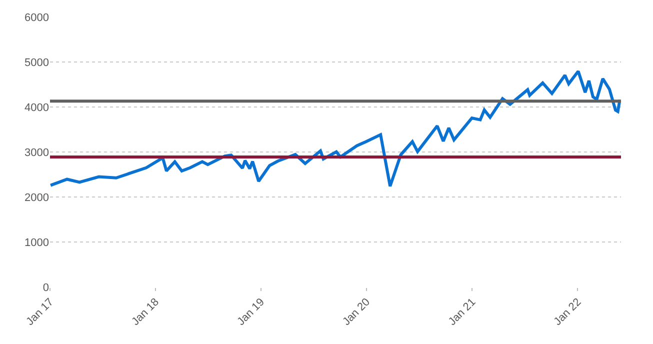 Image resolution: width=653 pixels, height=344 pixels. What do you see at coordinates (36, 62) in the screenshot?
I see `y-tick-label: 5000` at bounding box center [36, 62].